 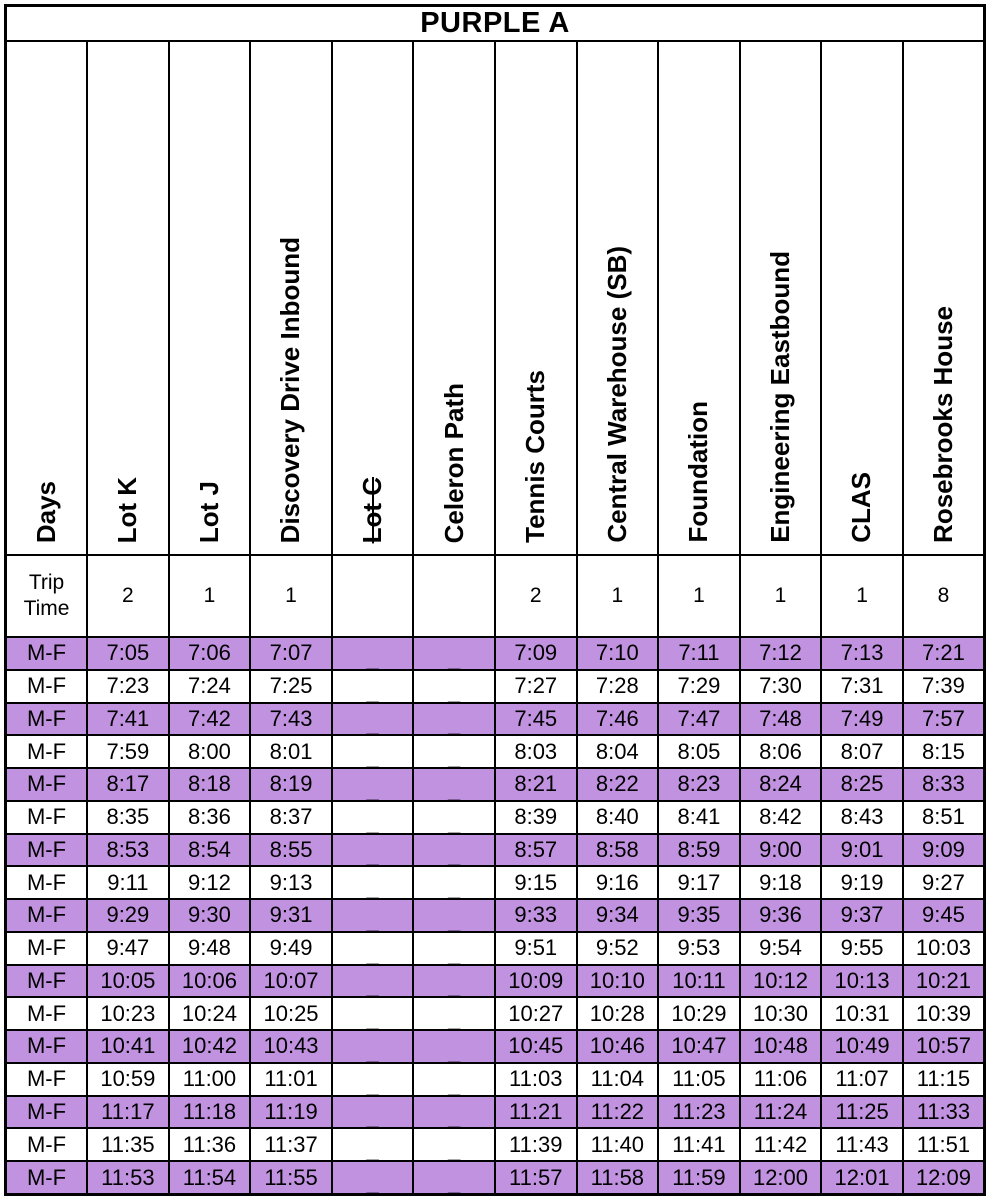 What do you see at coordinates (128, 948) in the screenshot?
I see `time-cell: 9:47` at bounding box center [128, 948].